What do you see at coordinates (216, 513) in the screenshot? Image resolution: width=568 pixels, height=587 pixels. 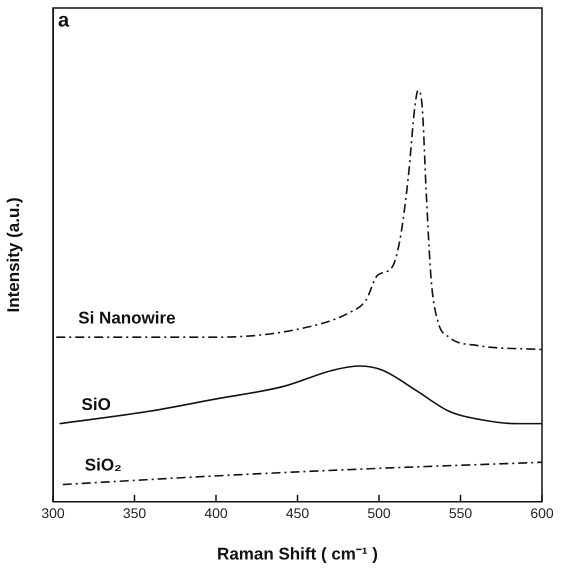 I see `x-tick-label: 400` at bounding box center [216, 513].